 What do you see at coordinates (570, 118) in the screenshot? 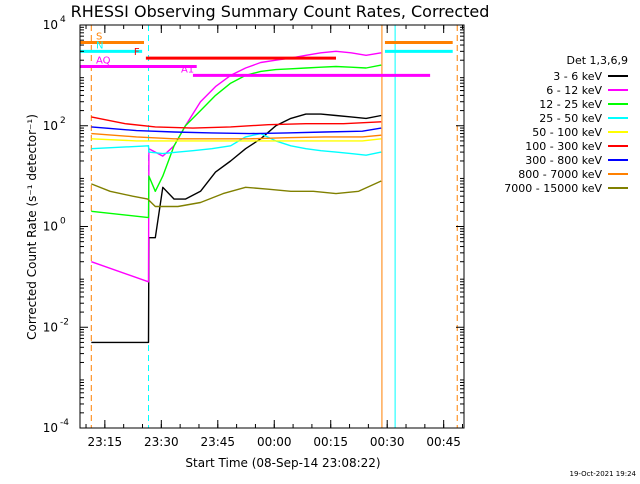
I see `legend-label-3: 25 - 50 keV` at bounding box center [570, 118].